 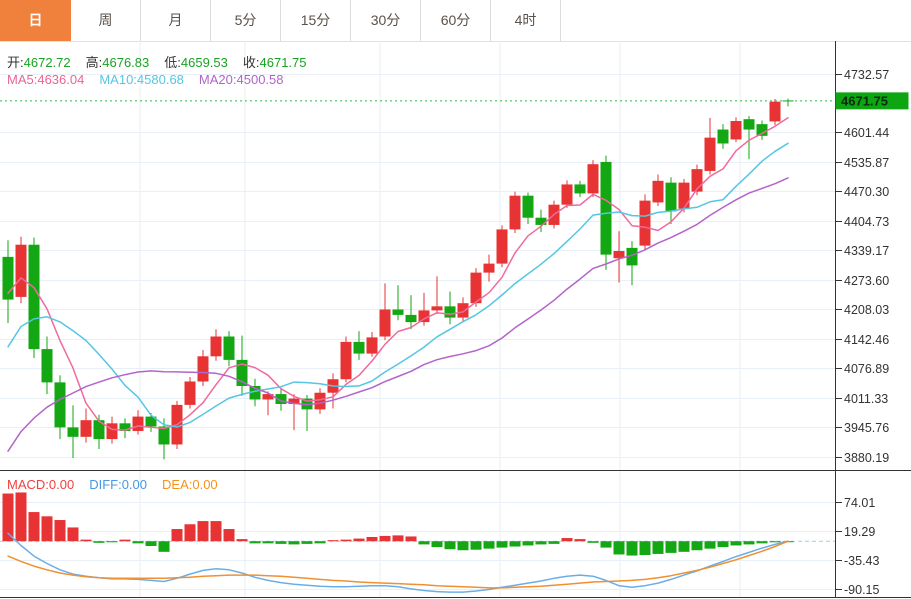 I want to click on ma-ma20: MA20:4500.58, so click(x=241, y=79).